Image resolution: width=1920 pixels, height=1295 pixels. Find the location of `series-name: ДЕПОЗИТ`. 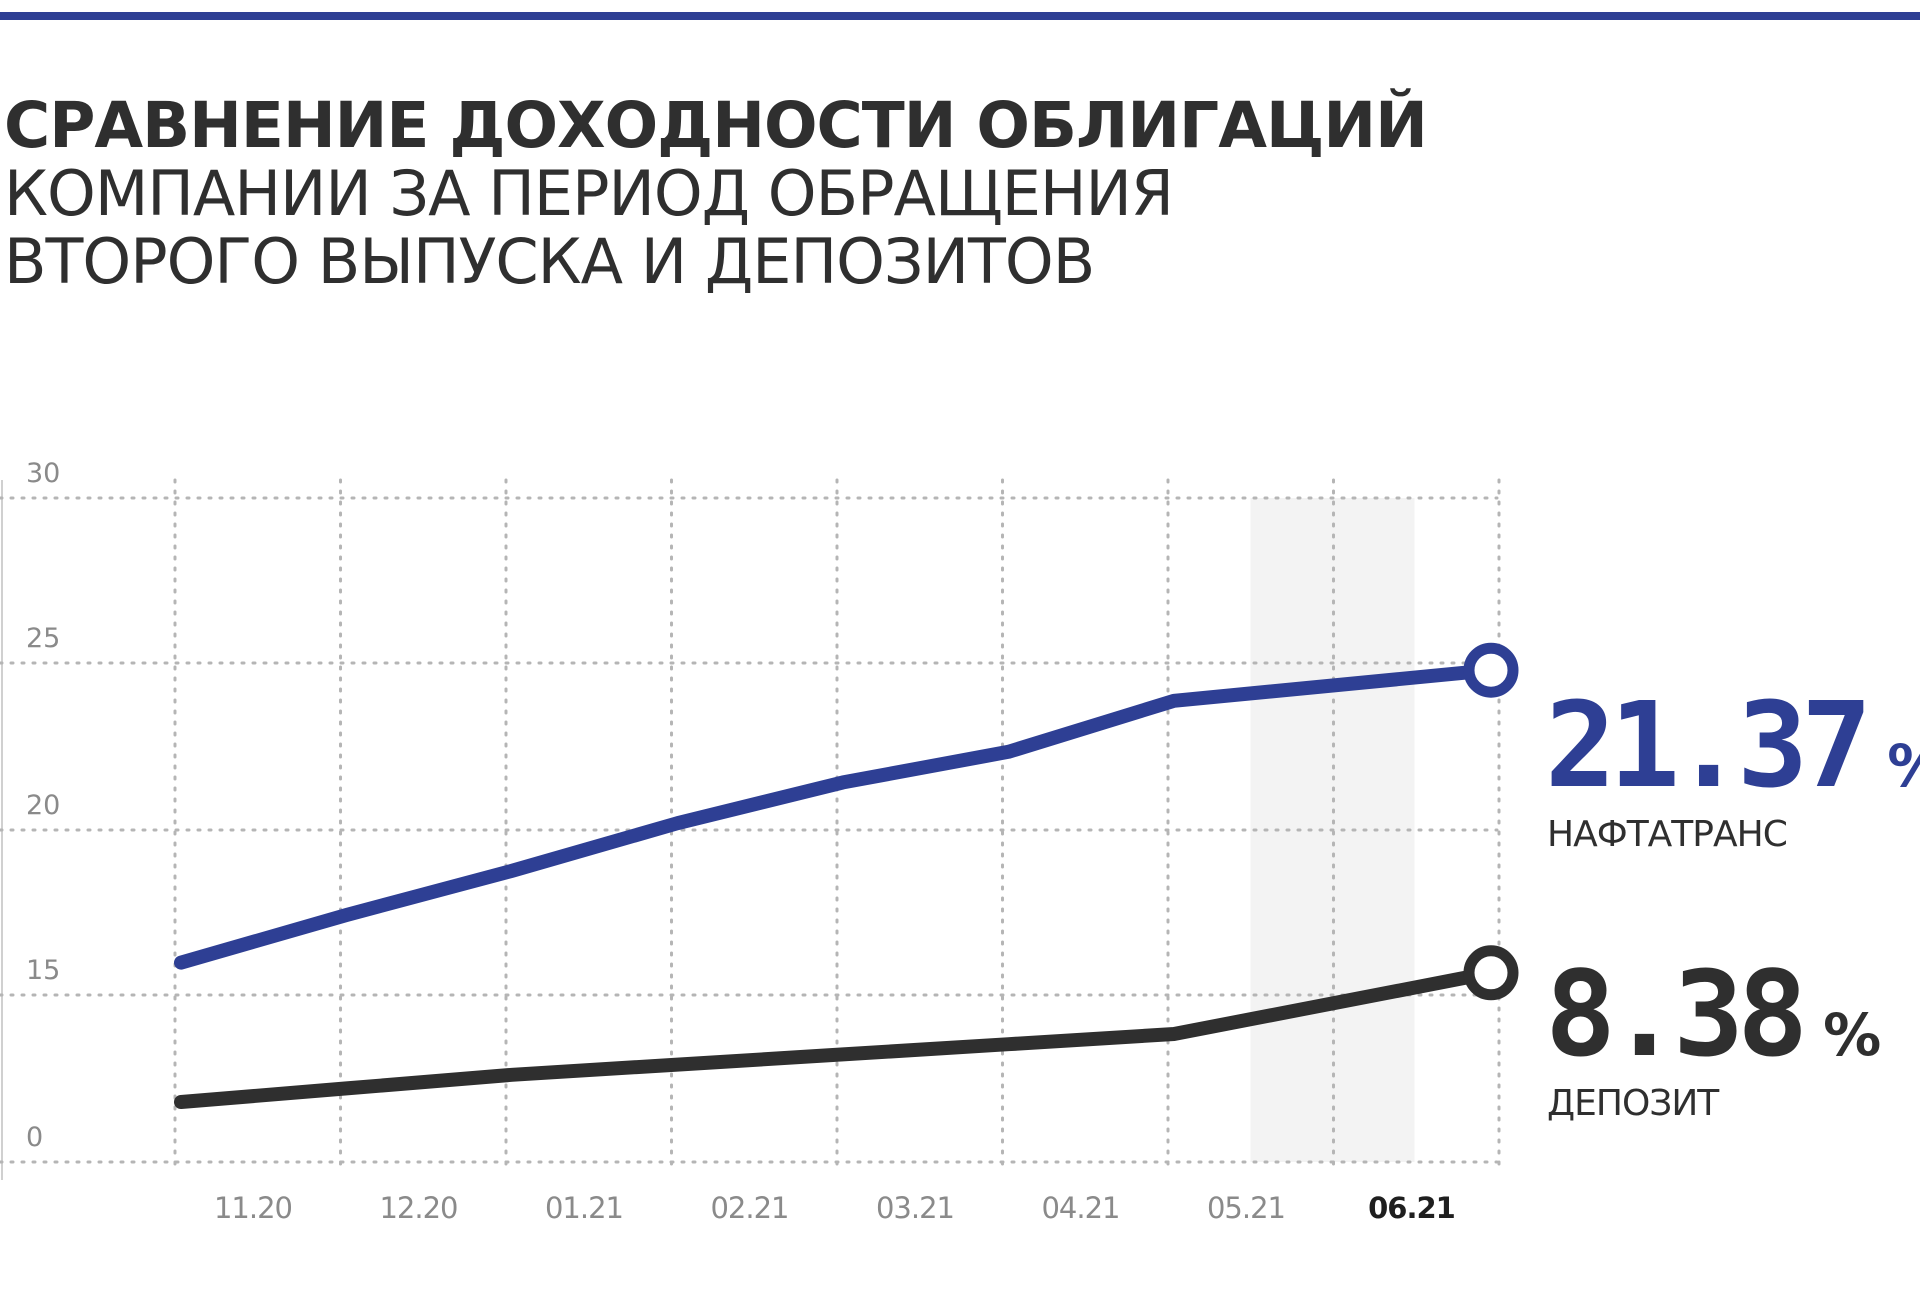

series-name: ДЕПОЗИТ is located at coordinates (1633, 1103).